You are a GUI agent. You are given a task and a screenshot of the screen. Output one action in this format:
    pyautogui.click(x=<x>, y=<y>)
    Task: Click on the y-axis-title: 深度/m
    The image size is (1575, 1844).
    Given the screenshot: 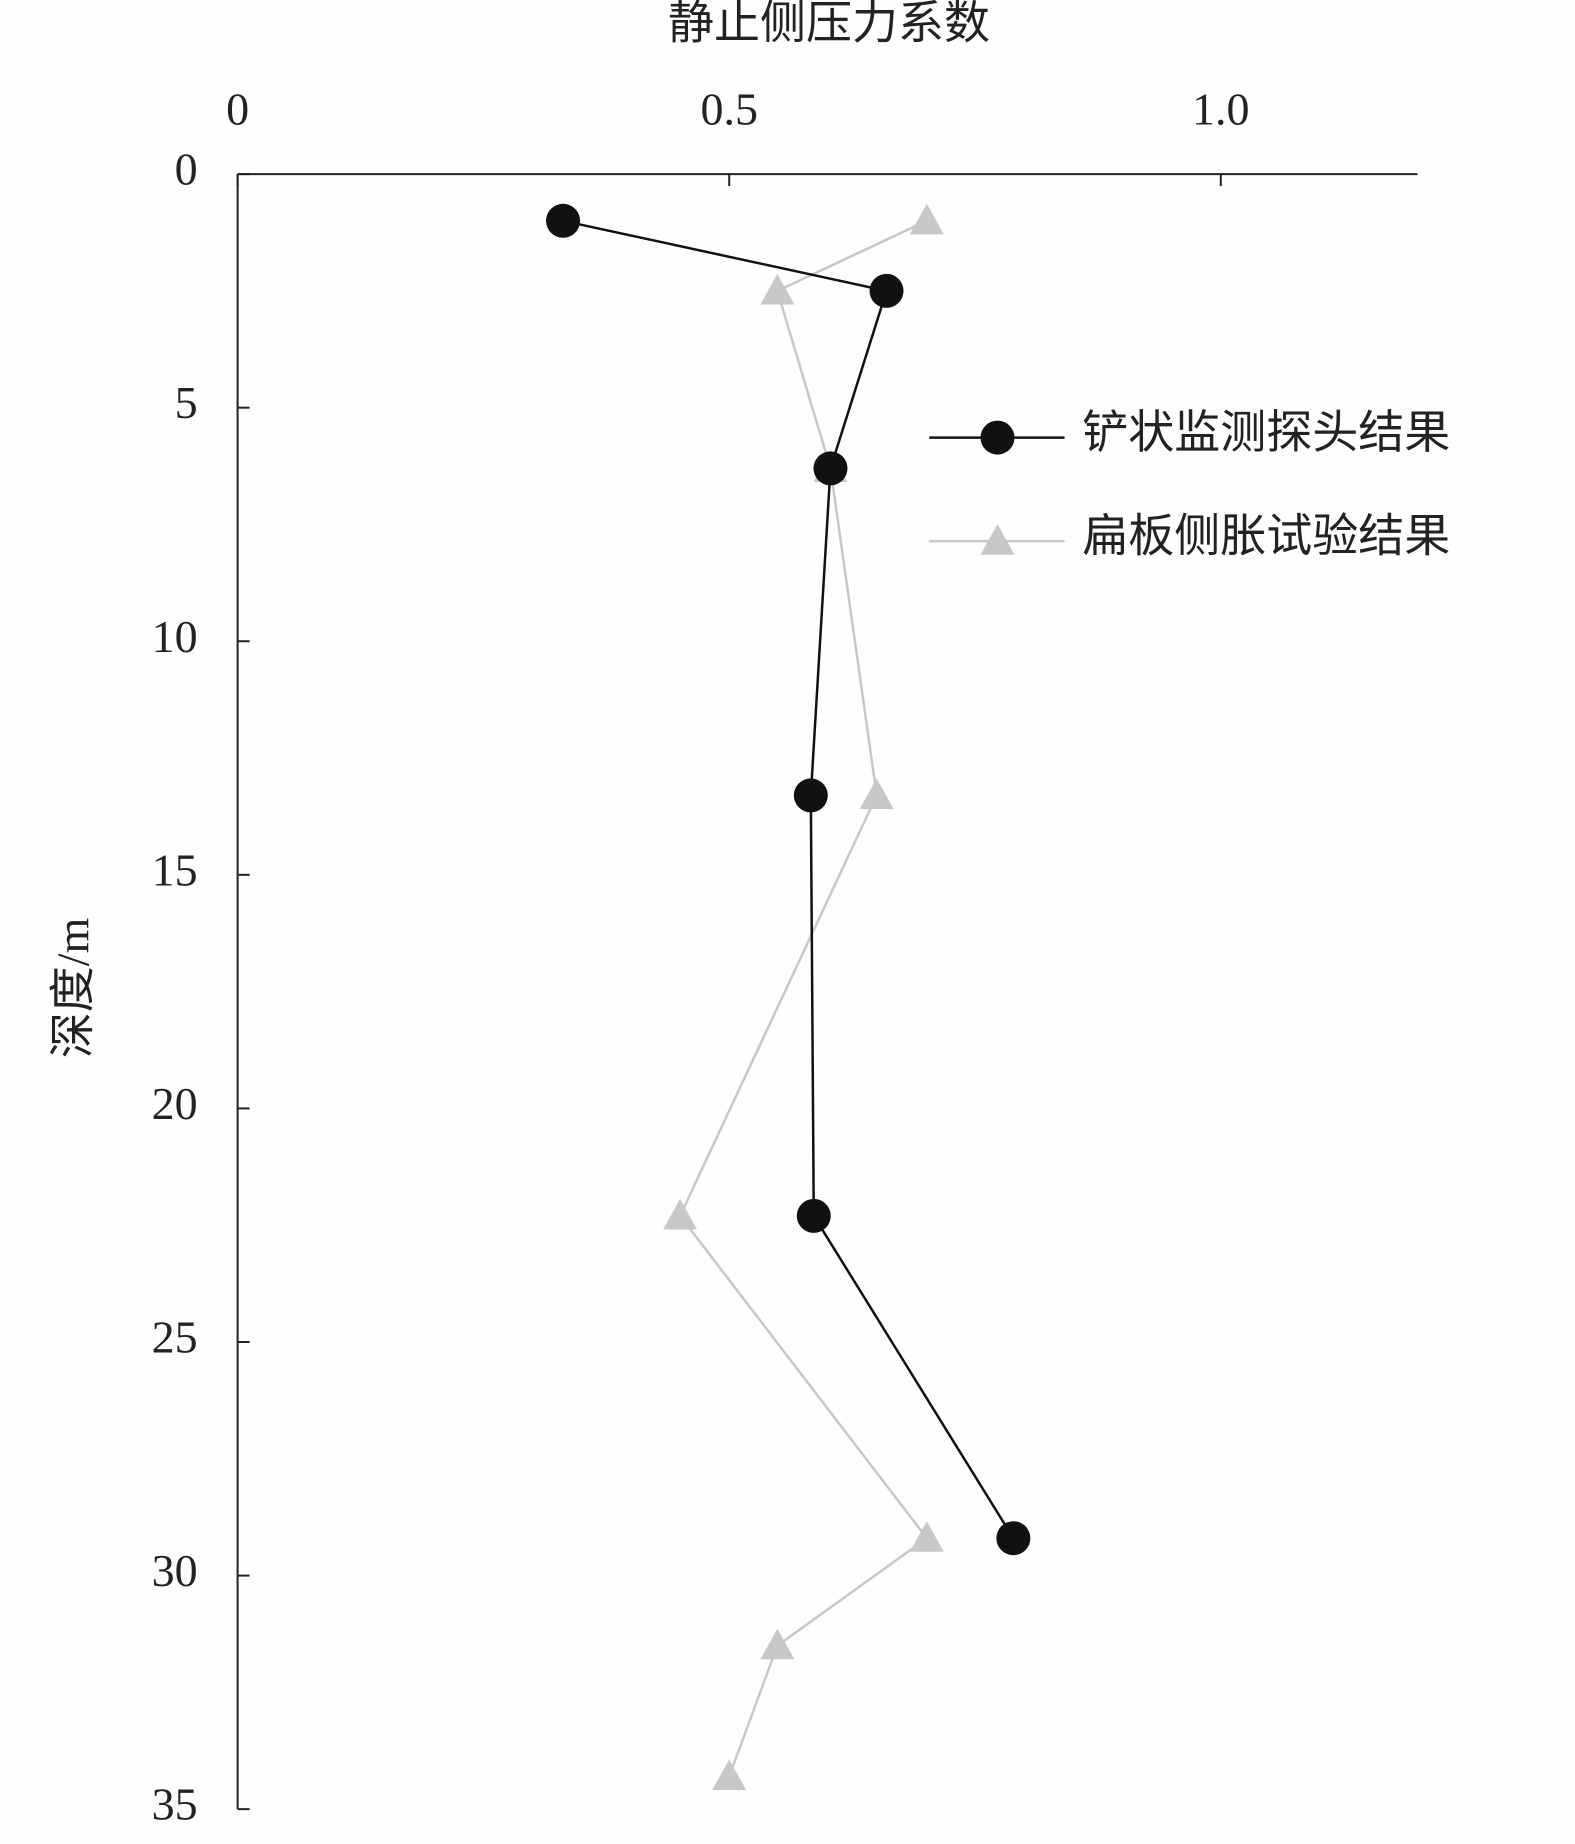 What is the action you would take?
    pyautogui.click(x=73, y=988)
    